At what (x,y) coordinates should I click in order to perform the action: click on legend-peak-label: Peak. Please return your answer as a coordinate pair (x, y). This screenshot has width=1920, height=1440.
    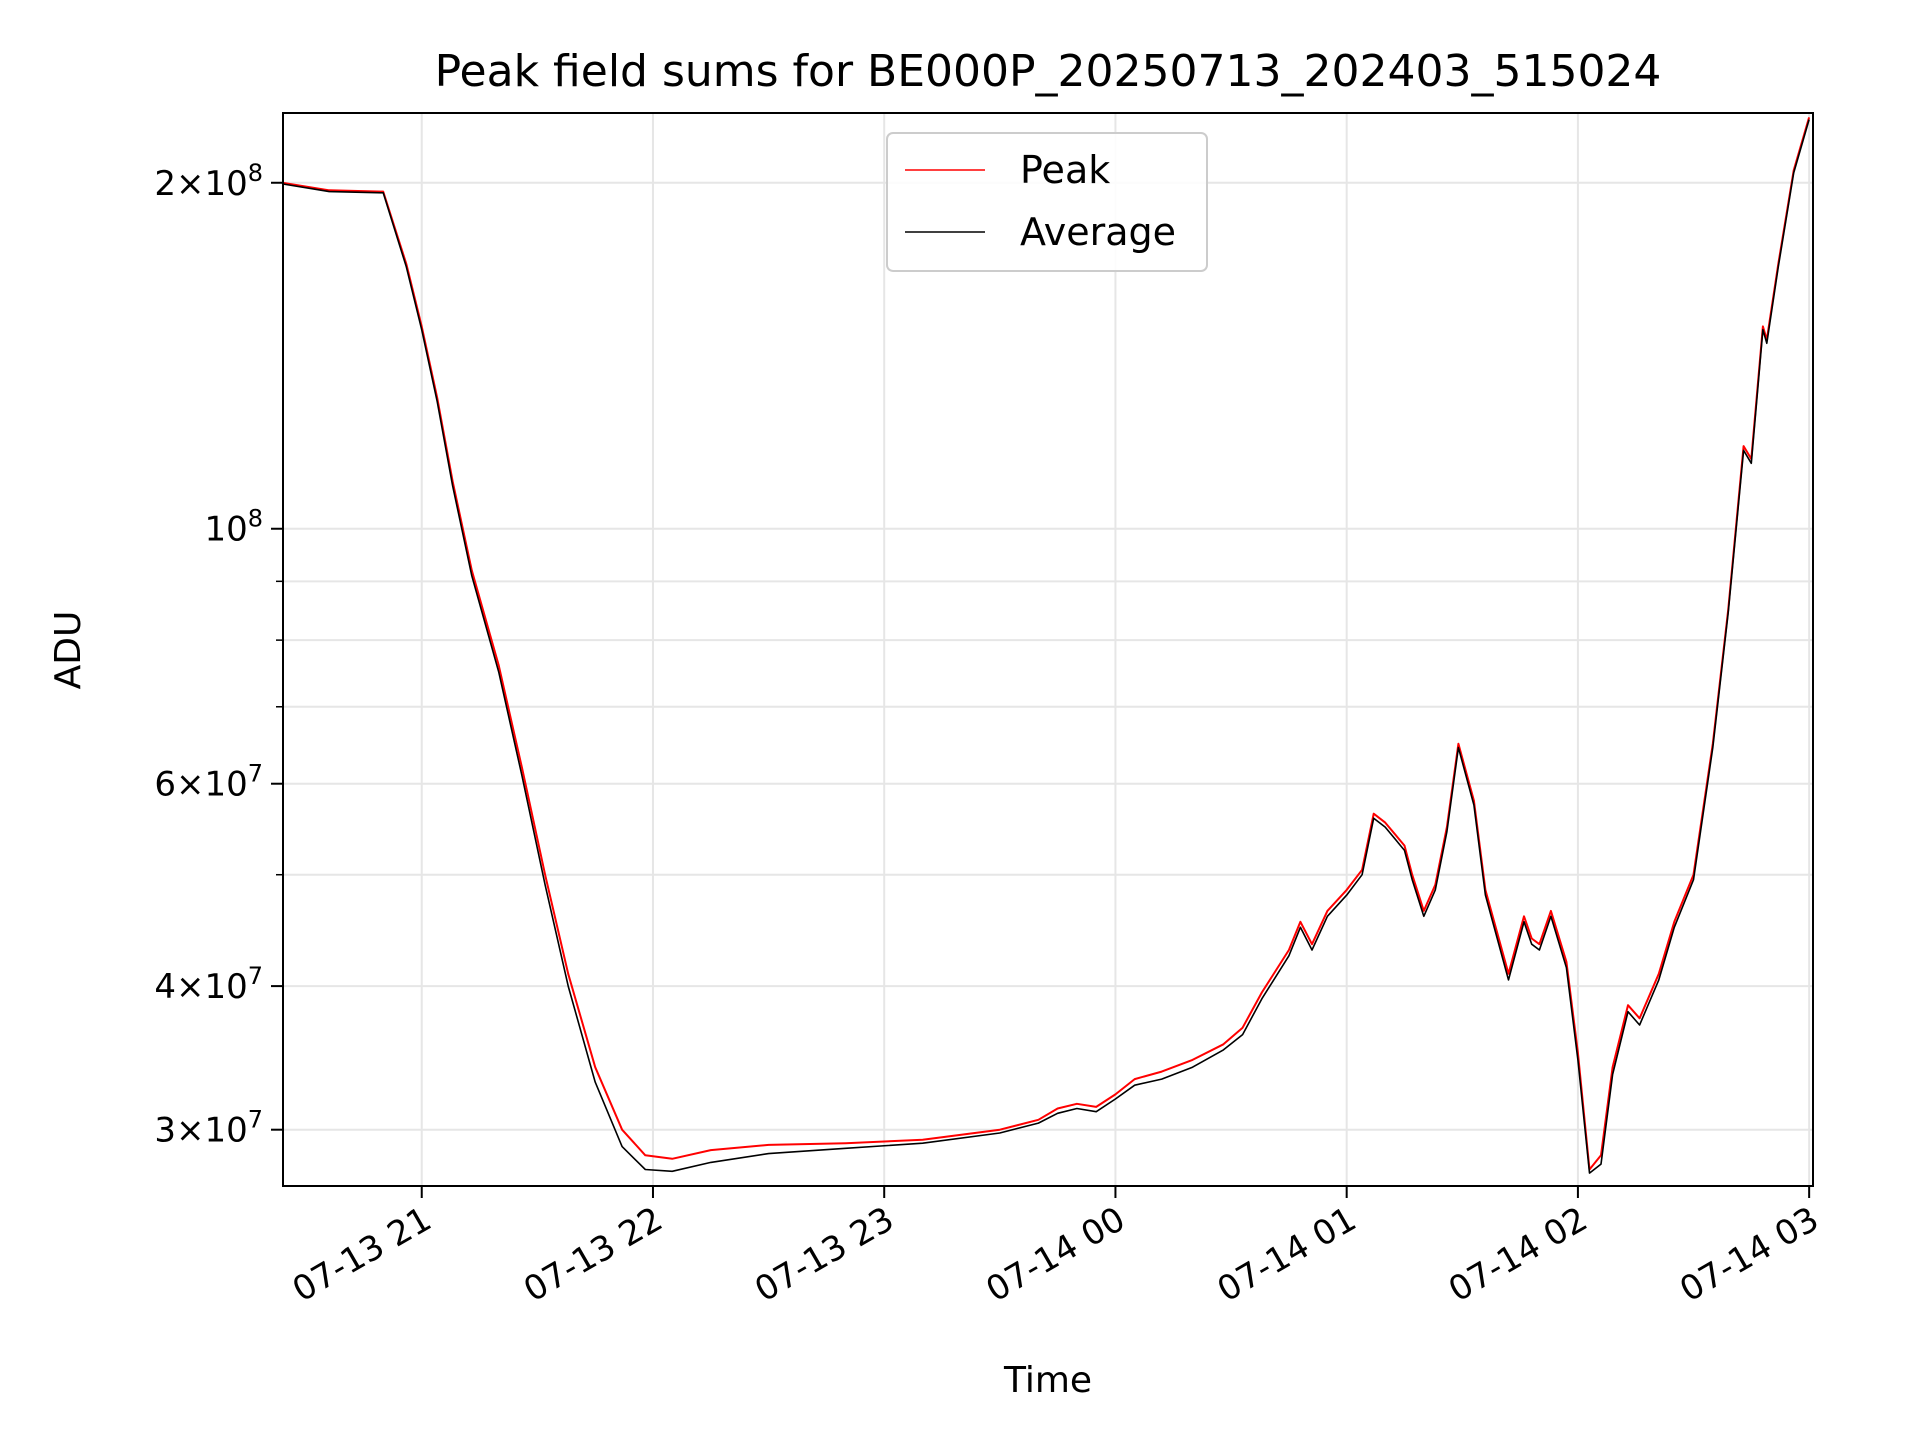
    Looking at the image, I should click on (1065, 170).